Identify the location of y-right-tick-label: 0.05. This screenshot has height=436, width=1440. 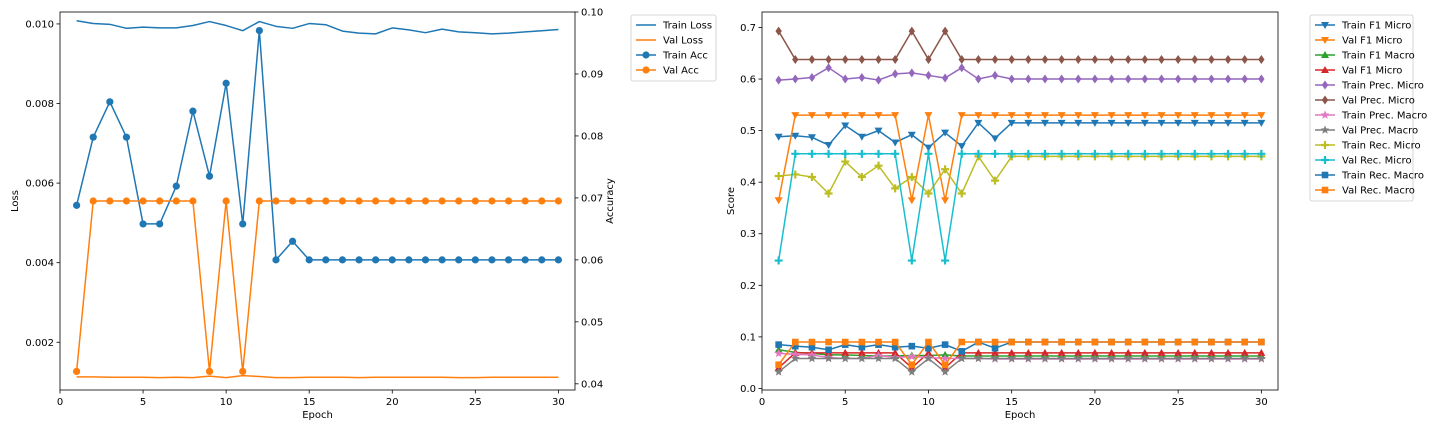
(592, 322).